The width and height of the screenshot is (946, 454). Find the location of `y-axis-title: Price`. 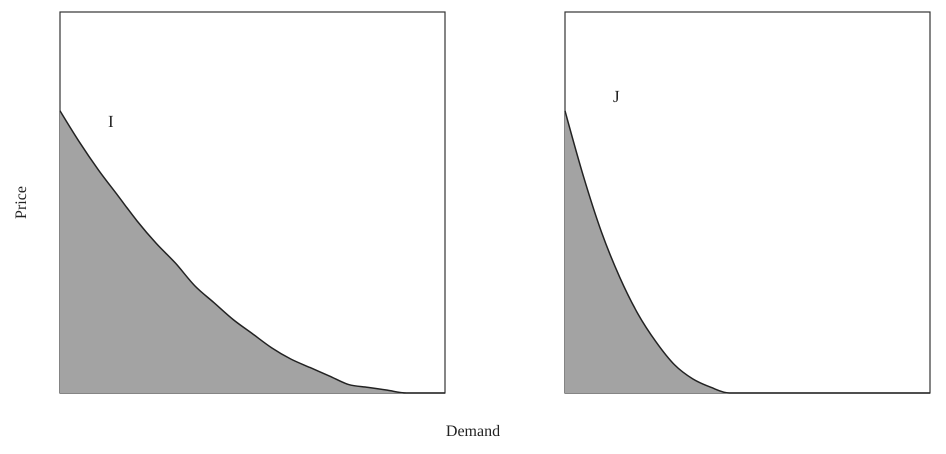

y-axis-title: Price is located at coordinates (21, 202).